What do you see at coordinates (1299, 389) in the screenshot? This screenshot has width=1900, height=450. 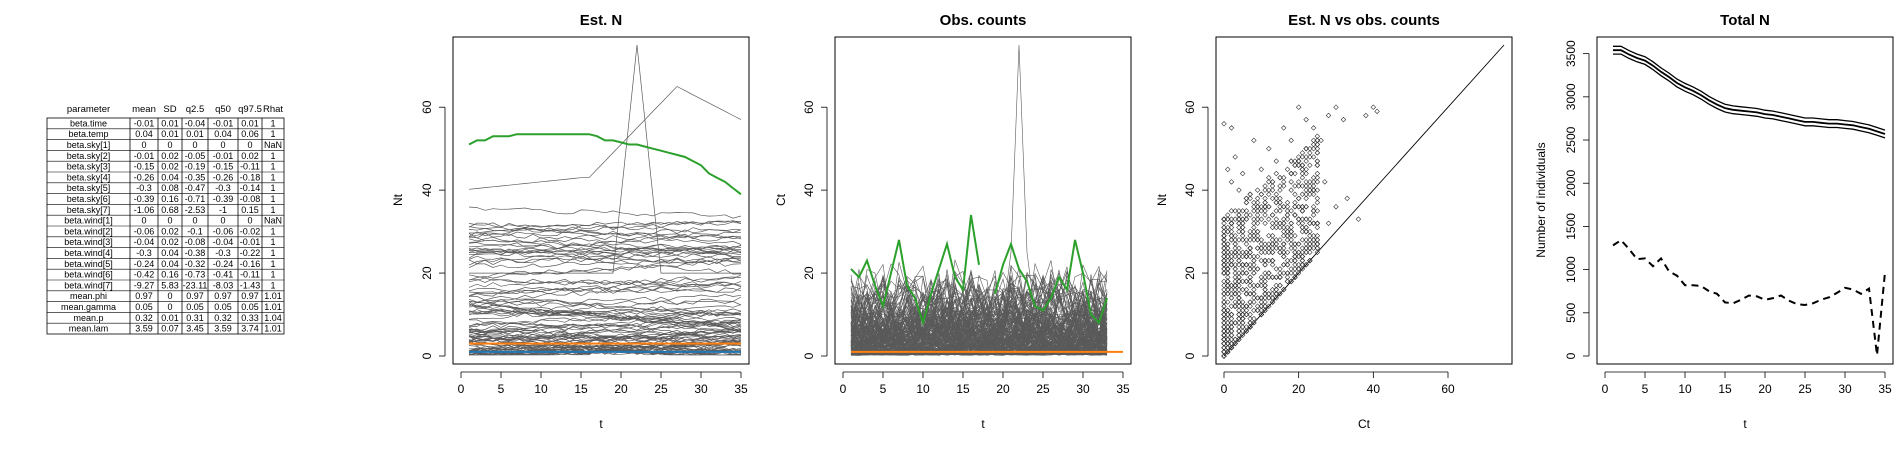 I see `scatter-x-tick-label: 20` at bounding box center [1299, 389].